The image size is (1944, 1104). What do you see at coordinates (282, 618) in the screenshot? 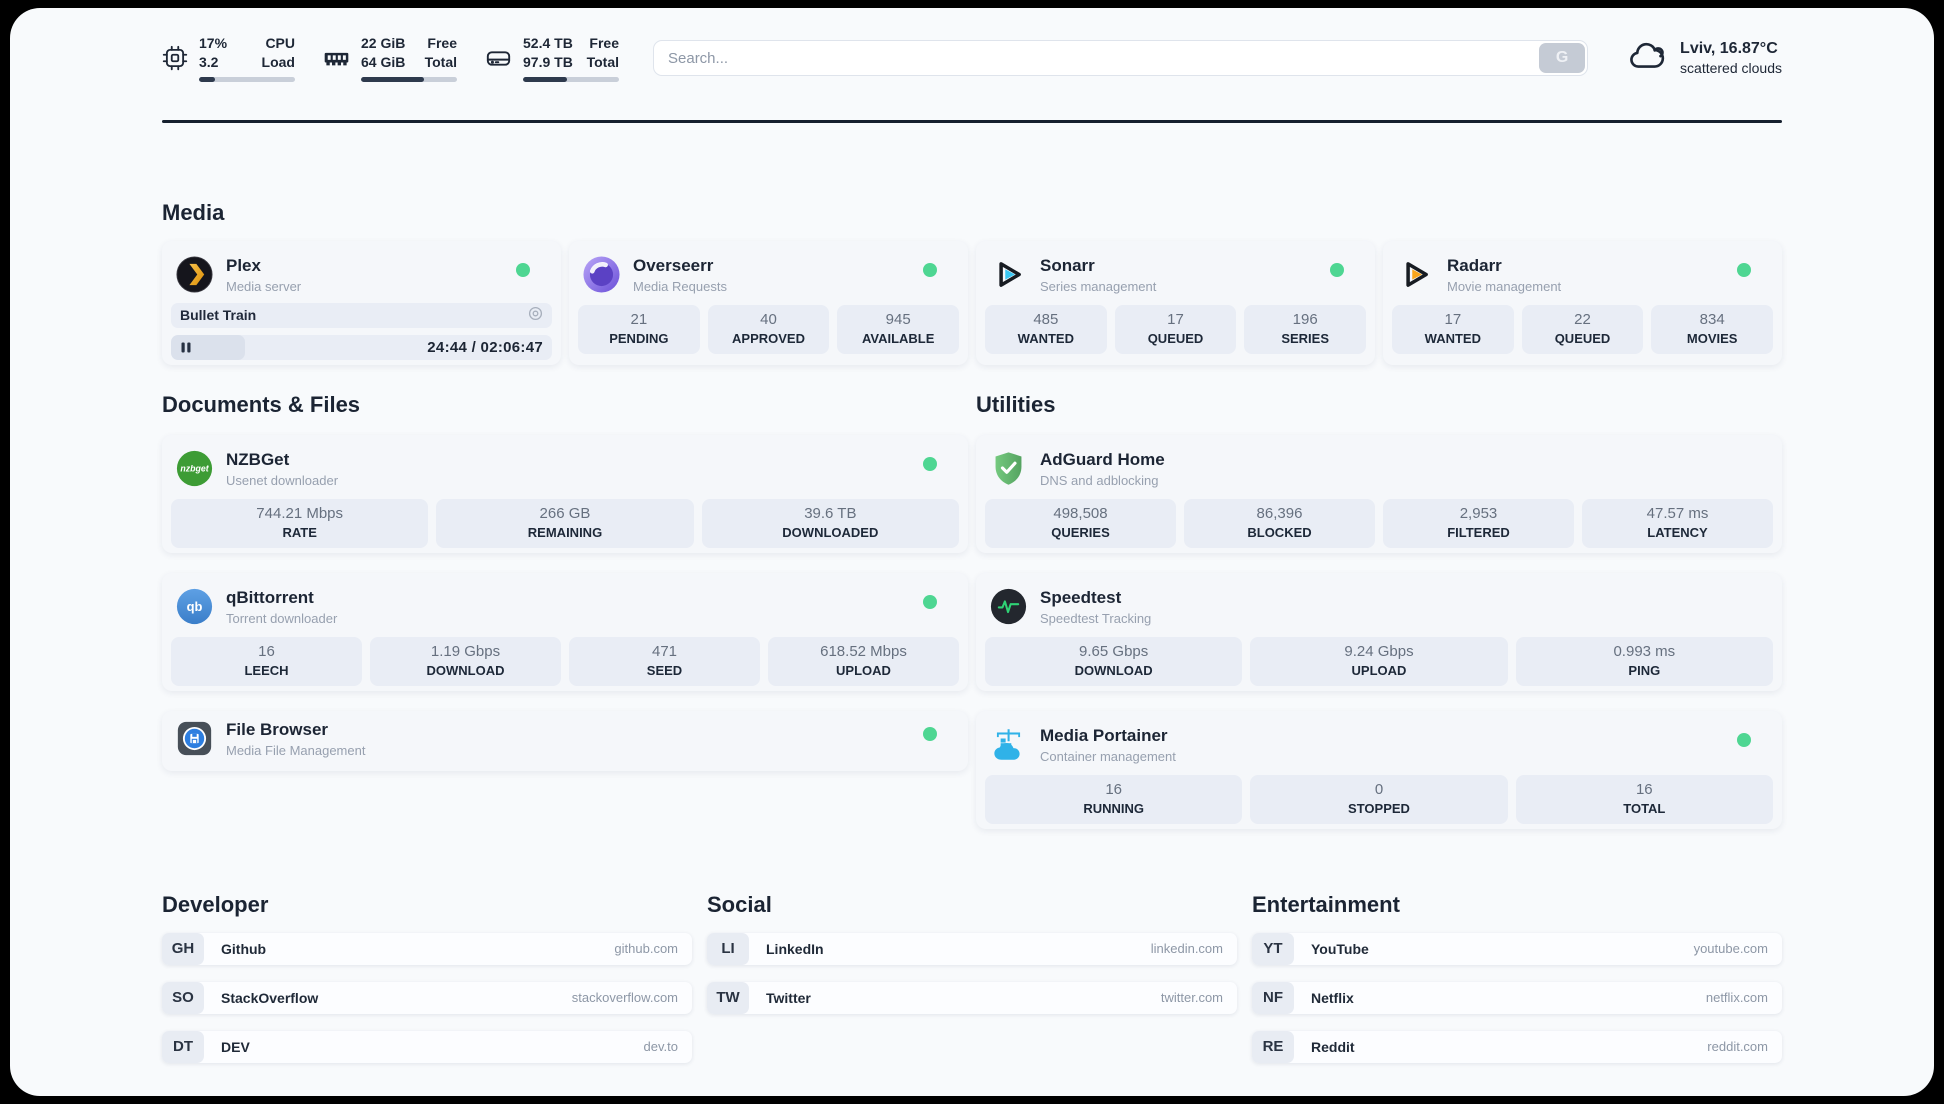
I see `app-subtitle: Torrent downloader` at bounding box center [282, 618].